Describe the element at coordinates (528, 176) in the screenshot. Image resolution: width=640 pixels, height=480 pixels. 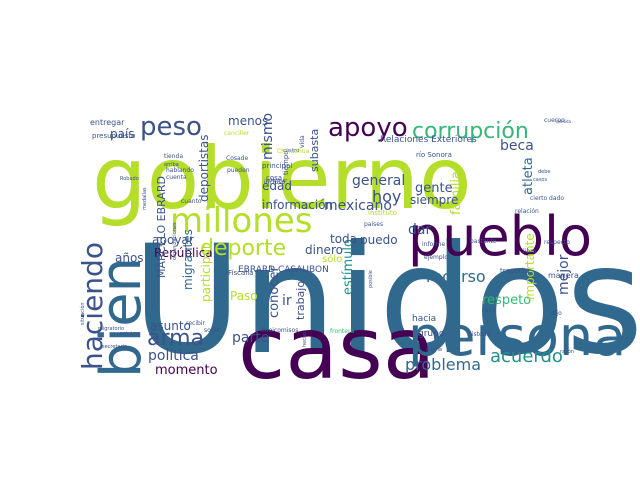
I see `cloud-word: atleta` at that location.